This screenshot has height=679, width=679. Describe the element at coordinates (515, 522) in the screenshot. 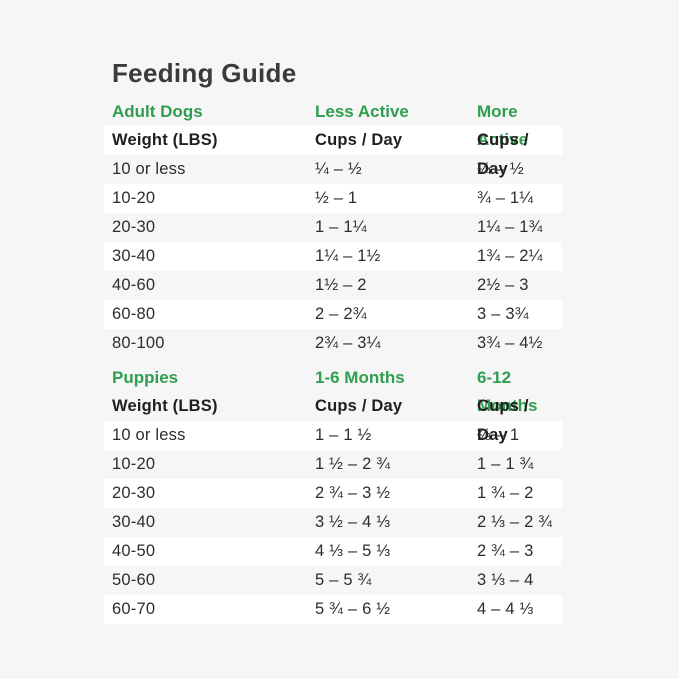

I see `cups-cell: 2 ⅓ – 2 ¾` at that location.